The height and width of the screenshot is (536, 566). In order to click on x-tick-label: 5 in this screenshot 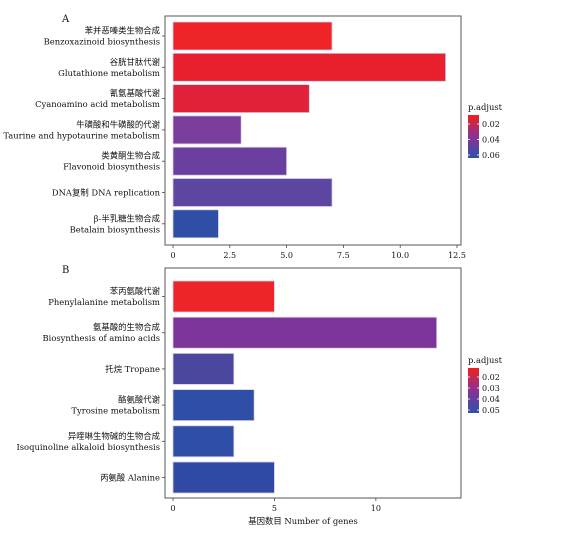, I will do `click(274, 508)`.